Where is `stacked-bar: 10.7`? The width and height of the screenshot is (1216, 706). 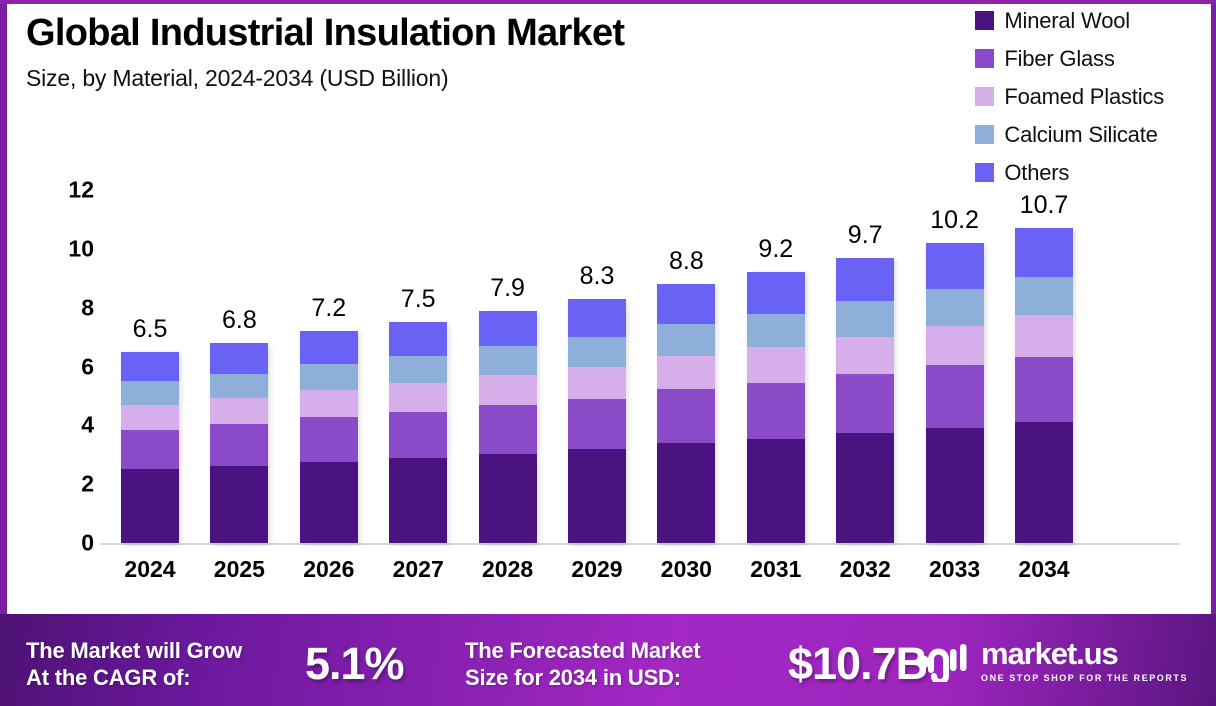
stacked-bar: 10.7 is located at coordinates (1044, 367).